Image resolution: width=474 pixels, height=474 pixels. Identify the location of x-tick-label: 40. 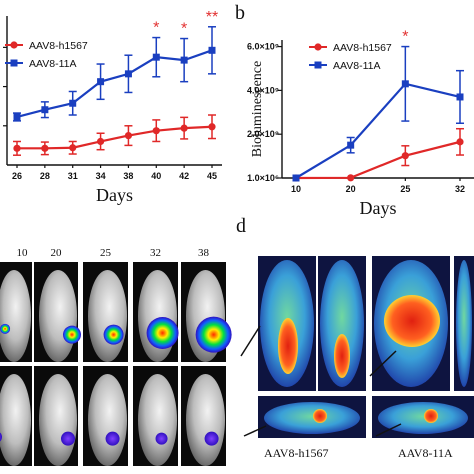
(156, 176).